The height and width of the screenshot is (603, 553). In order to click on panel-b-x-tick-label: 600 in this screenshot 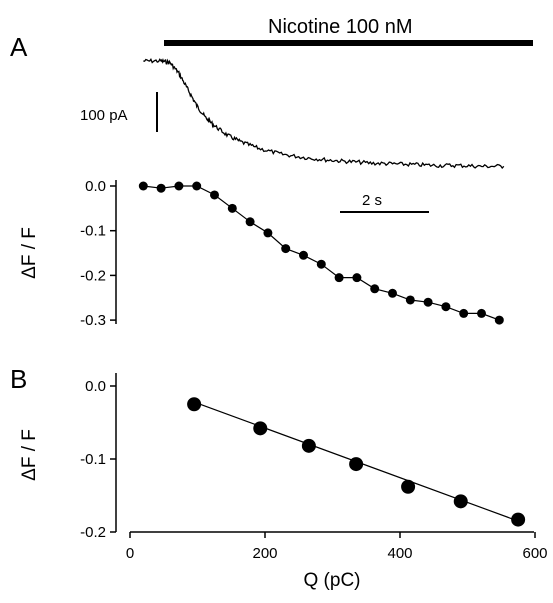, I will do `click(534, 553)`.